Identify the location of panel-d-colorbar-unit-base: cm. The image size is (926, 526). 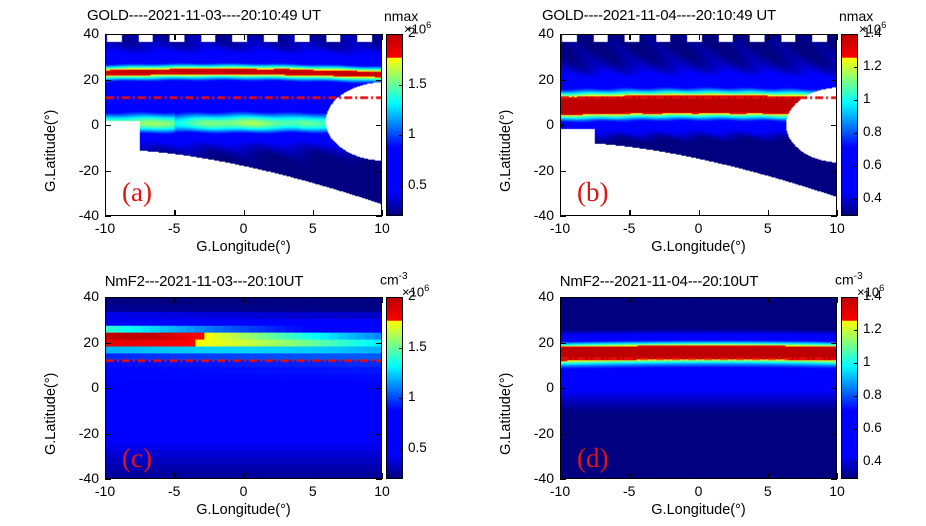
(844, 279).